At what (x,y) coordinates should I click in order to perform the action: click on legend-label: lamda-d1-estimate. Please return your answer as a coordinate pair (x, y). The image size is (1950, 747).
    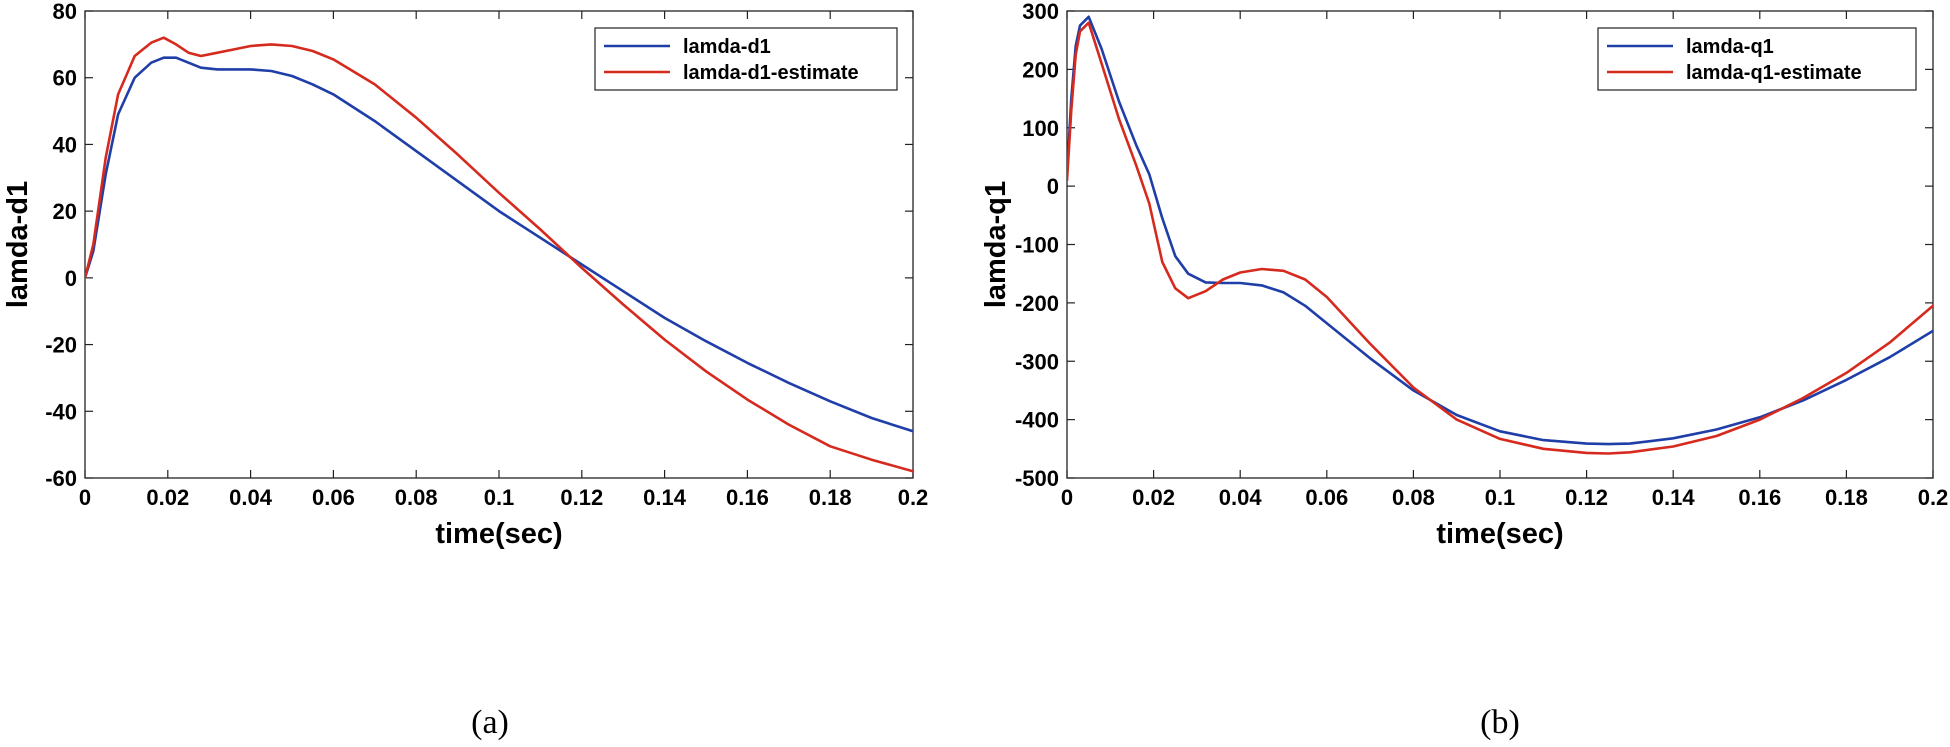
    Looking at the image, I should click on (771, 73).